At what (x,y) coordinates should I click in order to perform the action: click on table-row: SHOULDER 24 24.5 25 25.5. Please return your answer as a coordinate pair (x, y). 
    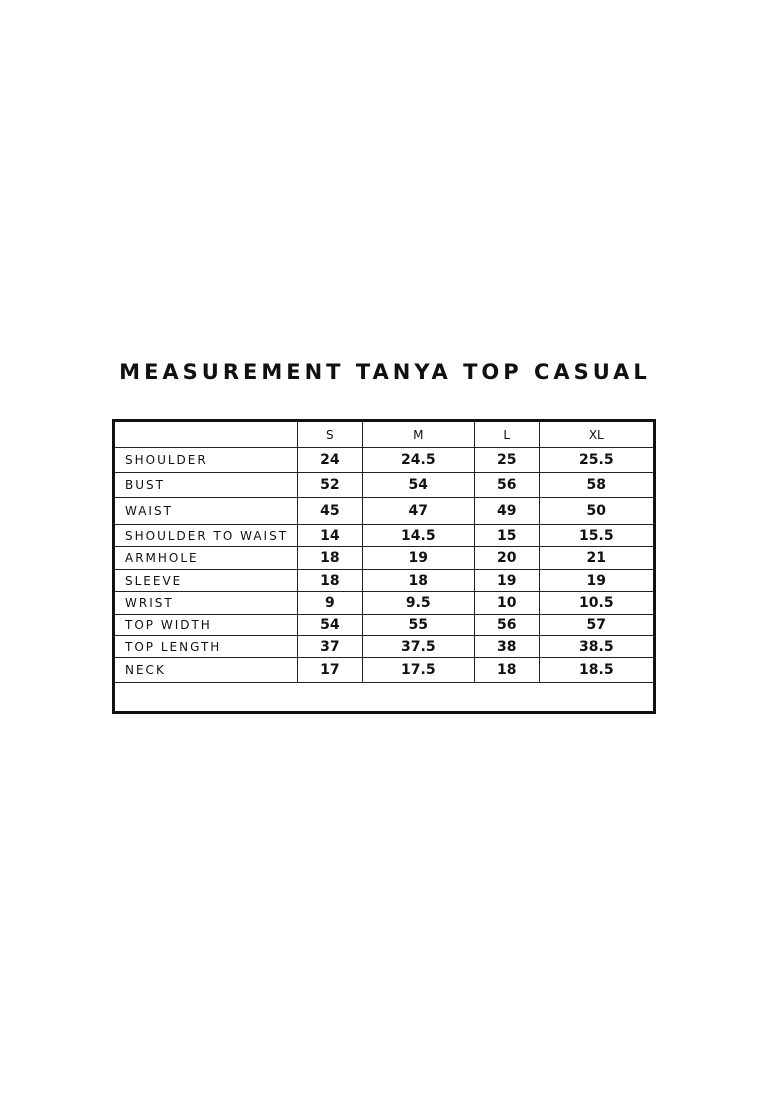
    Looking at the image, I should click on (384, 460).